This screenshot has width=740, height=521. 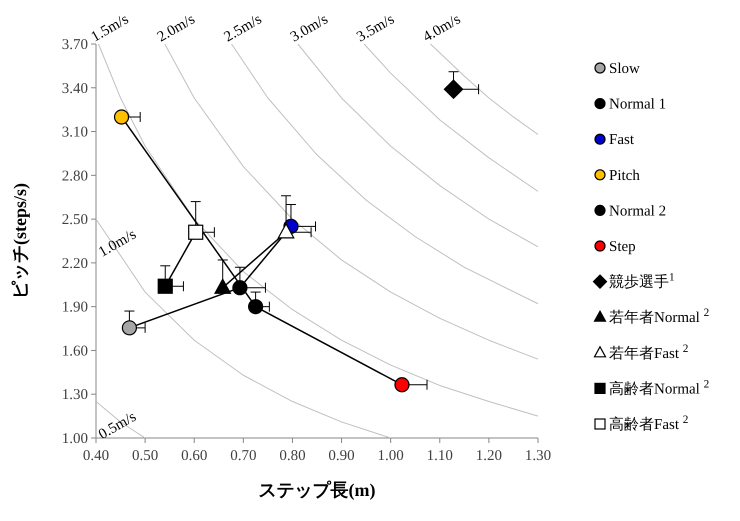 What do you see at coordinates (659, 388) in the screenshot?
I see `legend-label: 高齢者Normal $^{2}$` at bounding box center [659, 388].